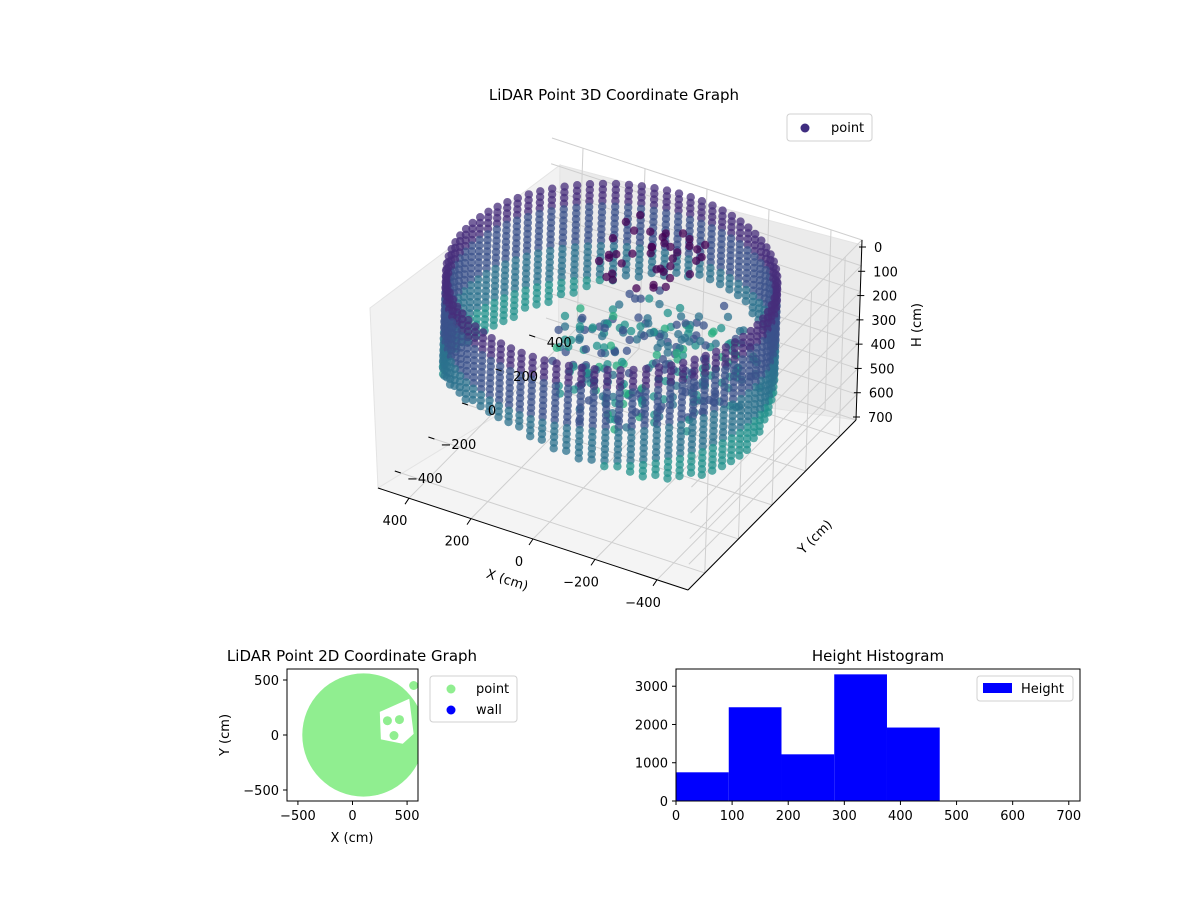 This screenshot has width=1200, height=900. What do you see at coordinates (883, 321) in the screenshot?
I see `z-tick-label-3d: 300` at bounding box center [883, 321].